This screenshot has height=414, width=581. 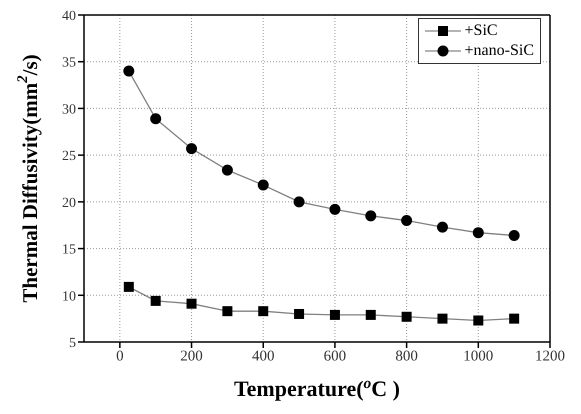 I want to click on legend-label: +nano-SiC, so click(x=499, y=51).